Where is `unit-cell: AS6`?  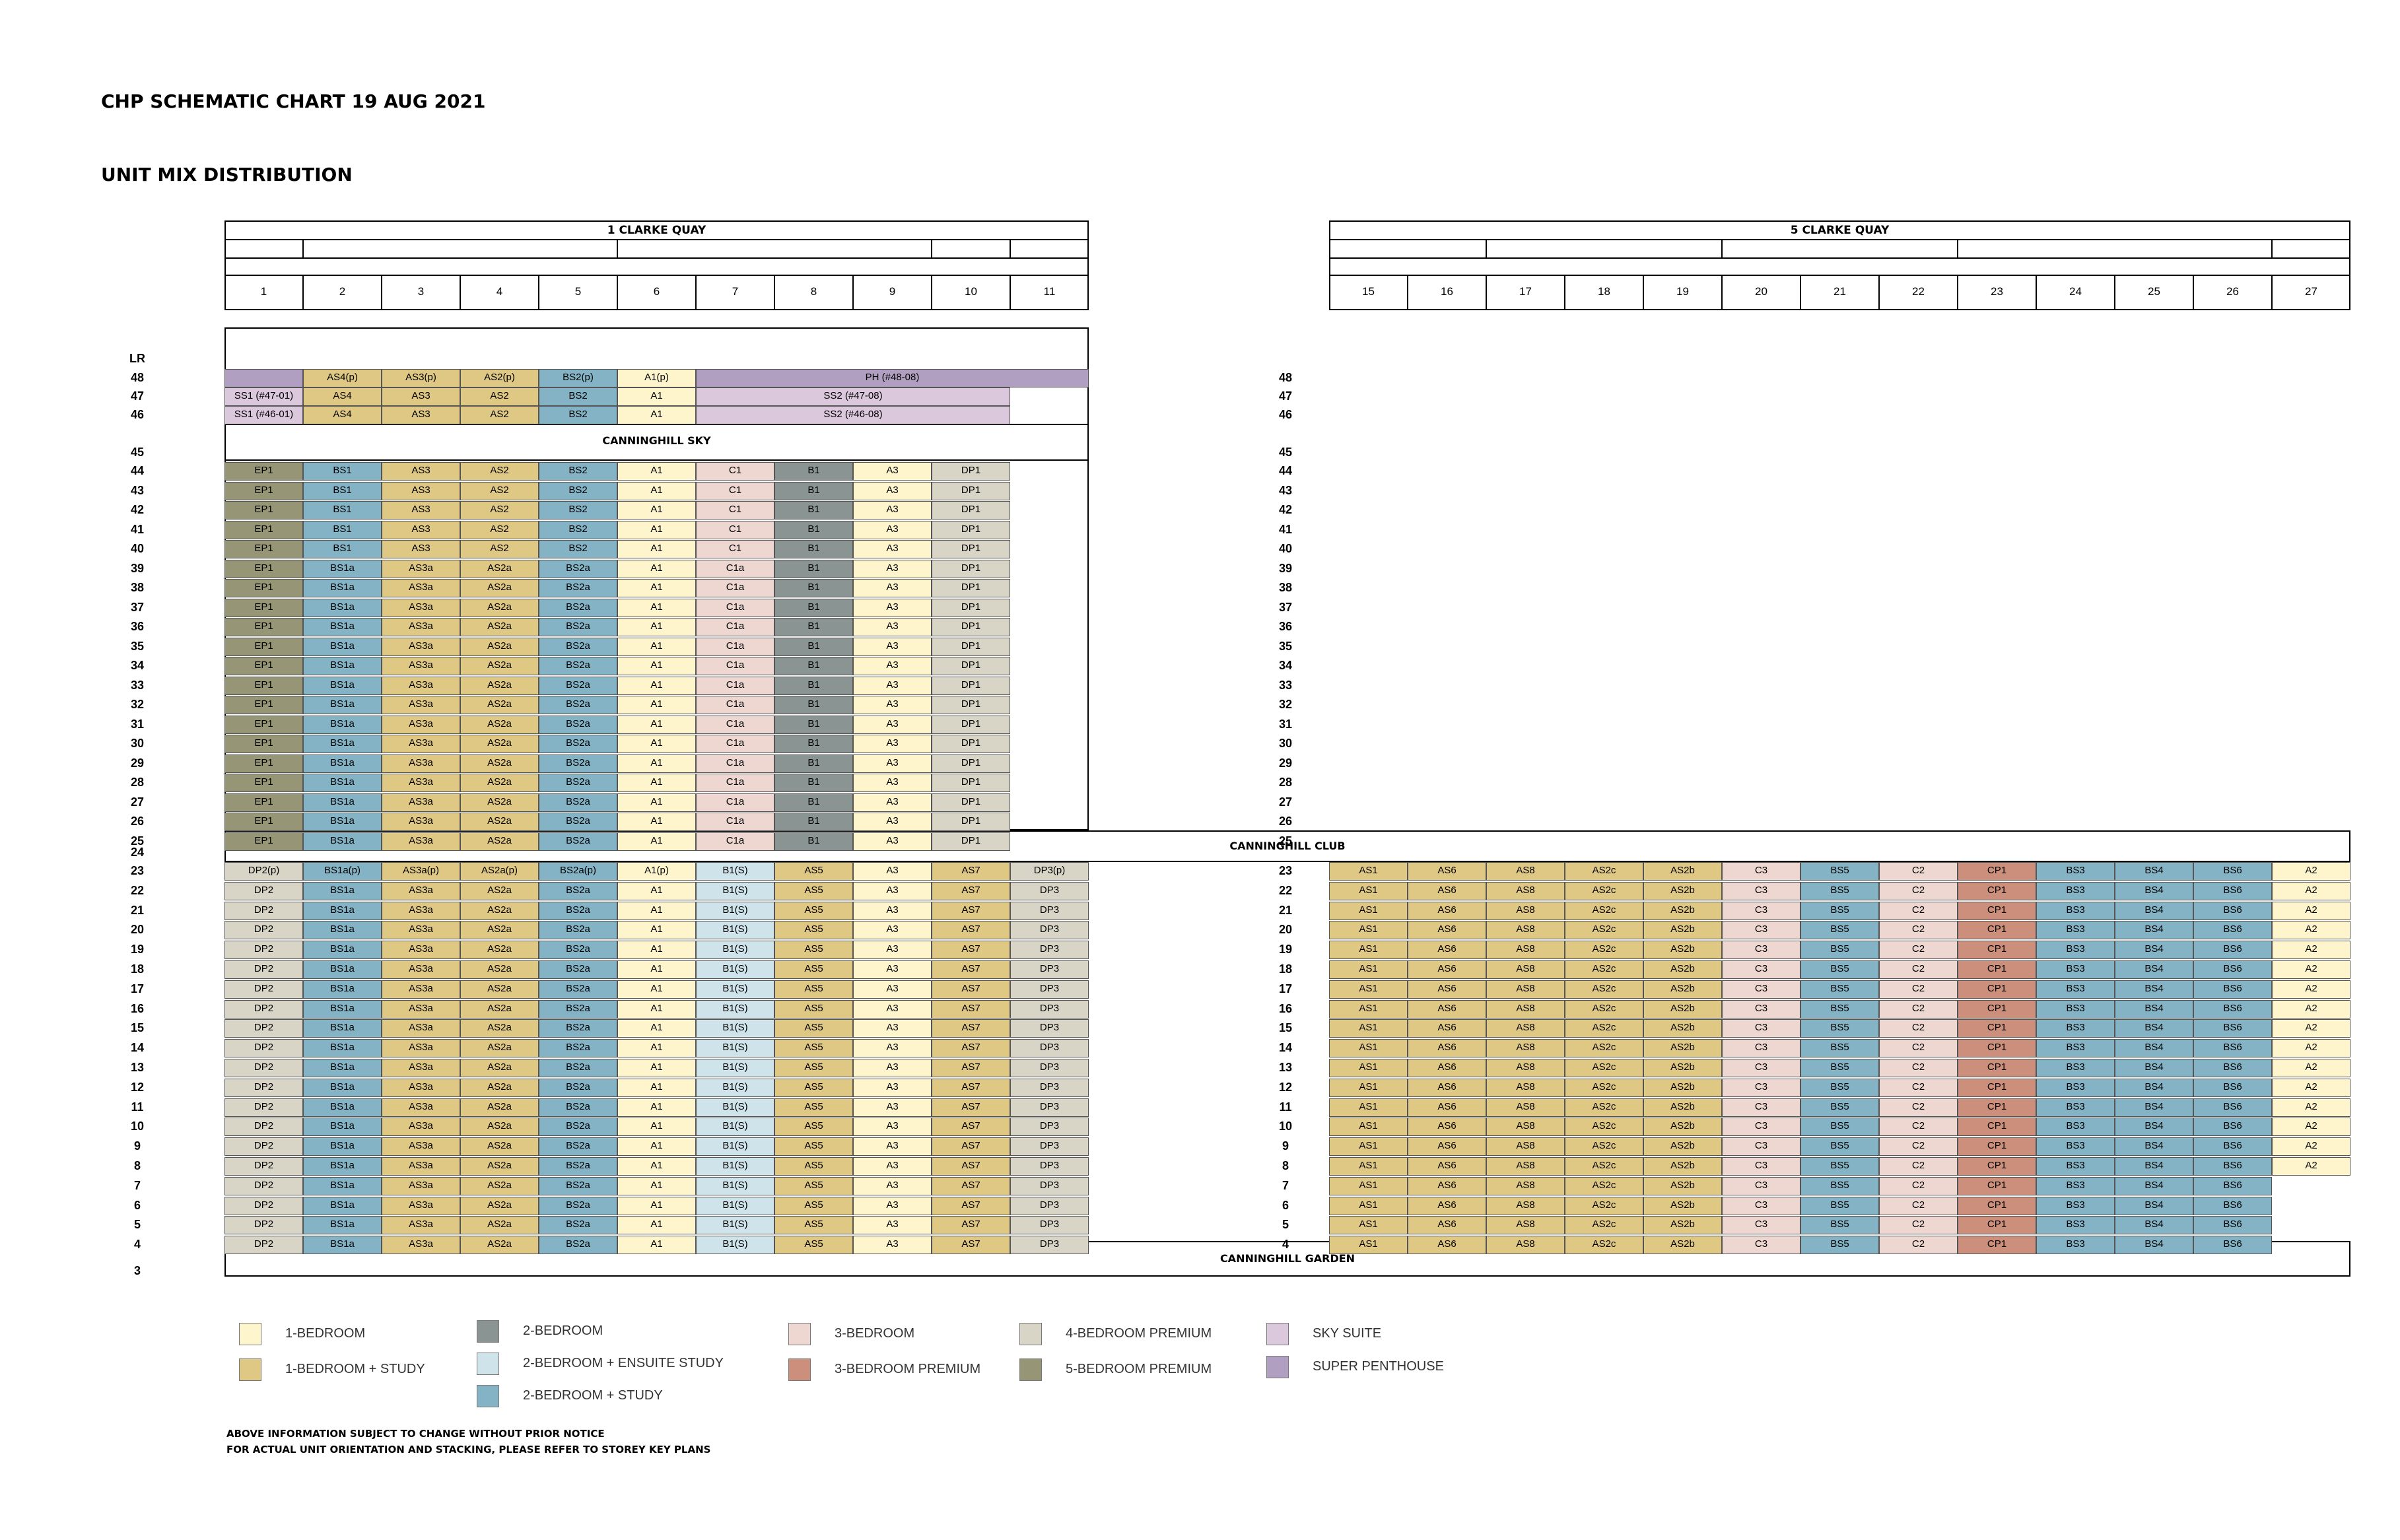
unit-cell: AS6 is located at coordinates (1447, 1146).